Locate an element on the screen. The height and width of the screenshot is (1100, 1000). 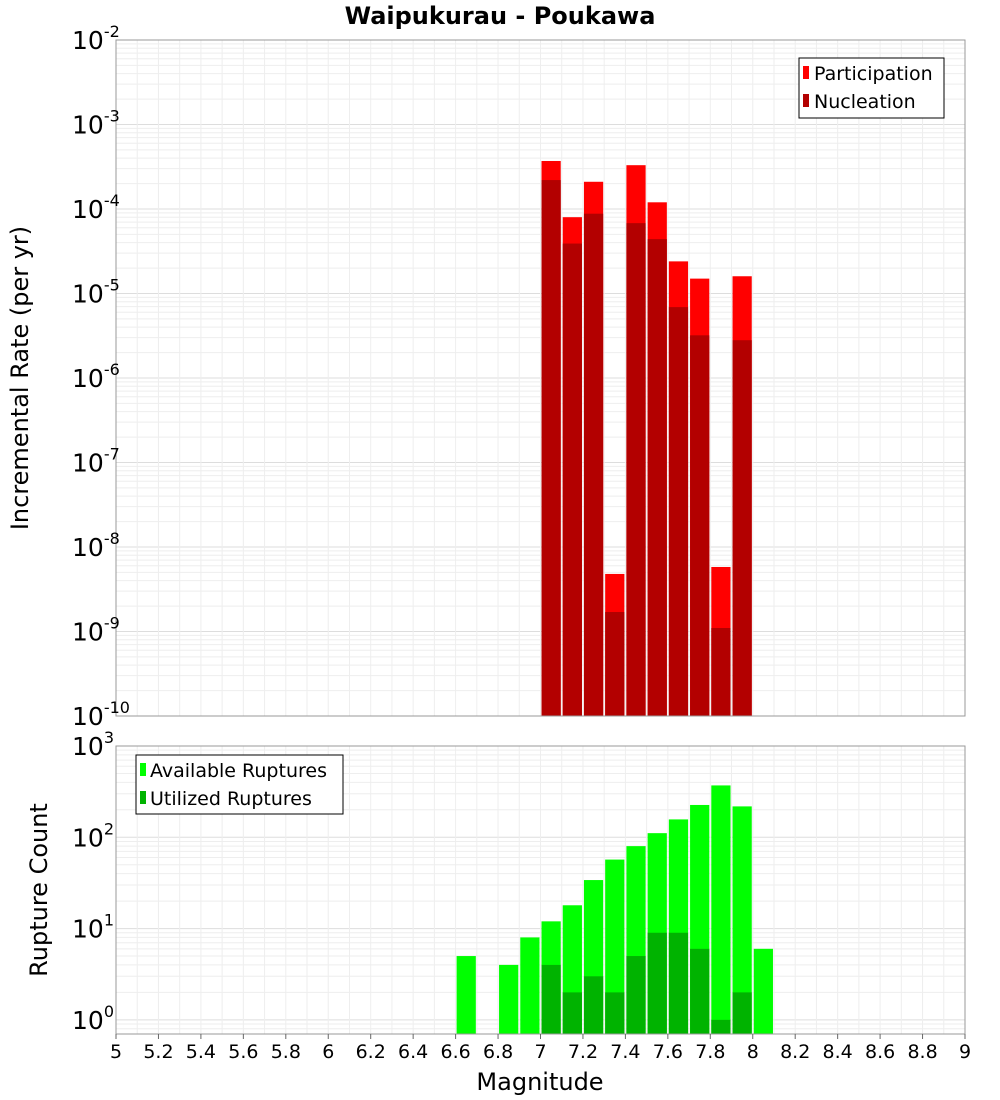
count-bars is located at coordinates (614, 909).